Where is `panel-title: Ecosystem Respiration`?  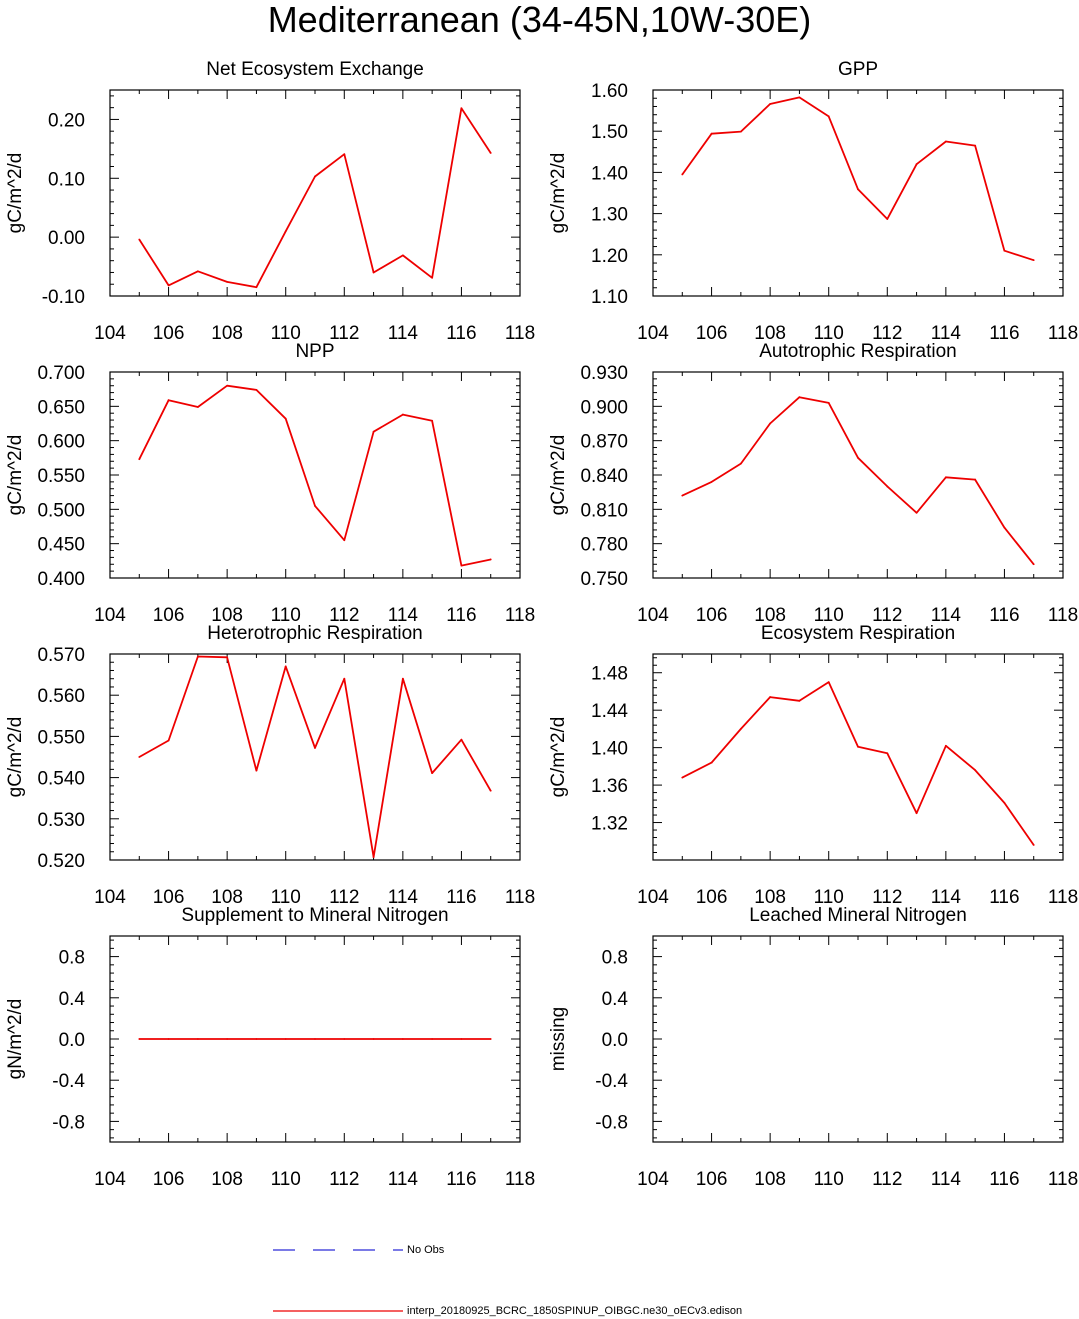
panel-title: Ecosystem Respiration is located at coordinates (858, 633).